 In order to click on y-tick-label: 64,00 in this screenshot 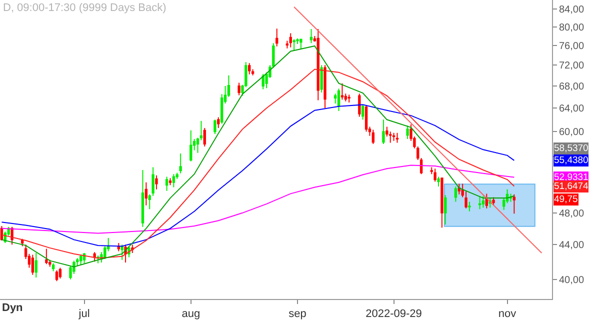, I will do `click(571, 109)`.